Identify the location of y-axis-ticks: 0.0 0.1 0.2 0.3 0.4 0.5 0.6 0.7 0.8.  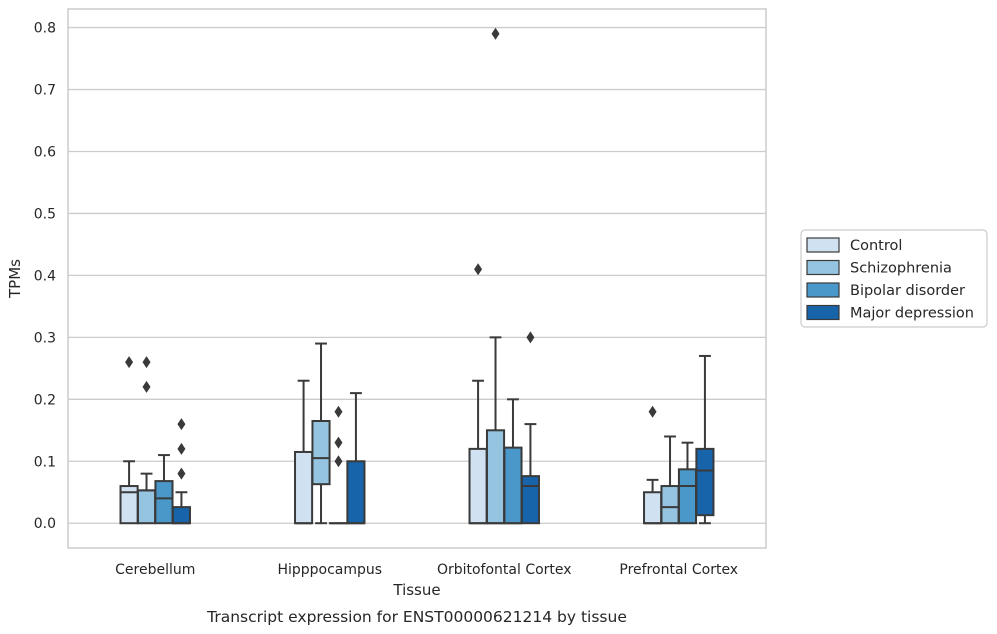
(45, 277).